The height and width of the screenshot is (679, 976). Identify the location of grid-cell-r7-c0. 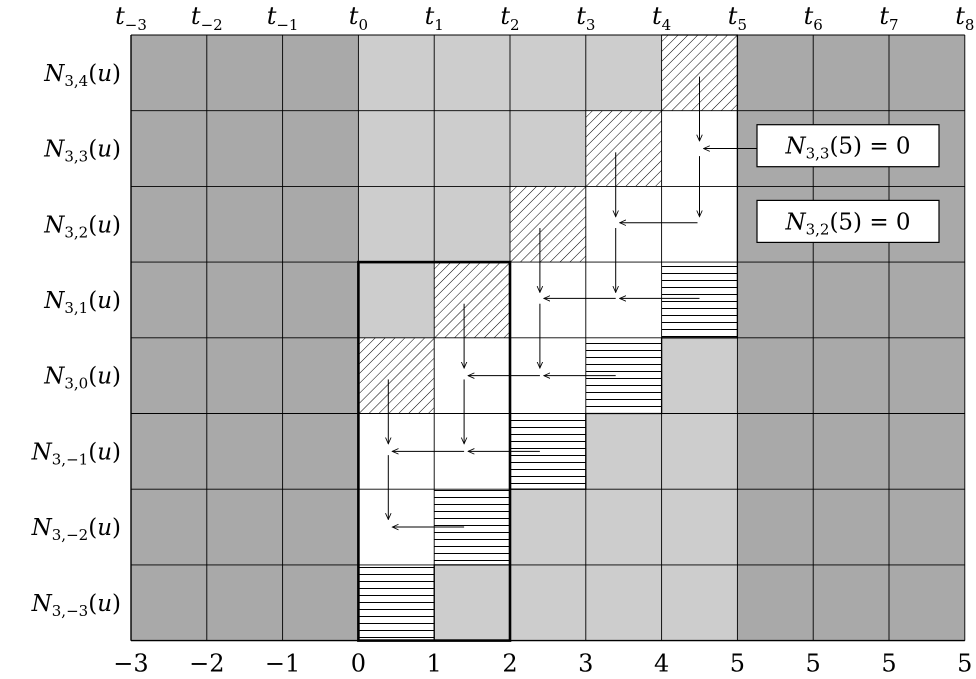
(169, 602).